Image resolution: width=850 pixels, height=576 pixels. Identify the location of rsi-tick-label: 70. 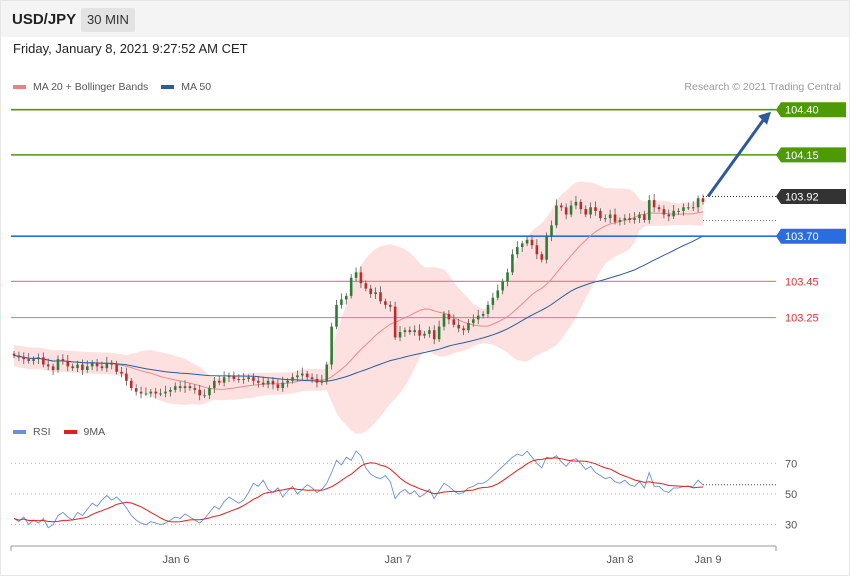
(791, 464).